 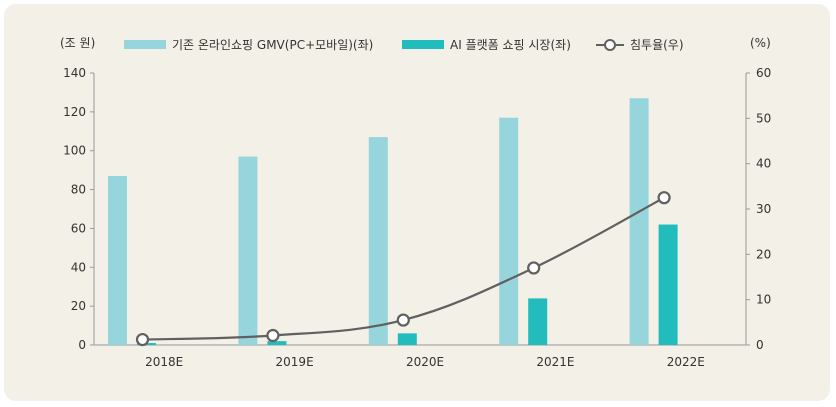 I want to click on x-tick-label: 2019E, so click(x=295, y=362).